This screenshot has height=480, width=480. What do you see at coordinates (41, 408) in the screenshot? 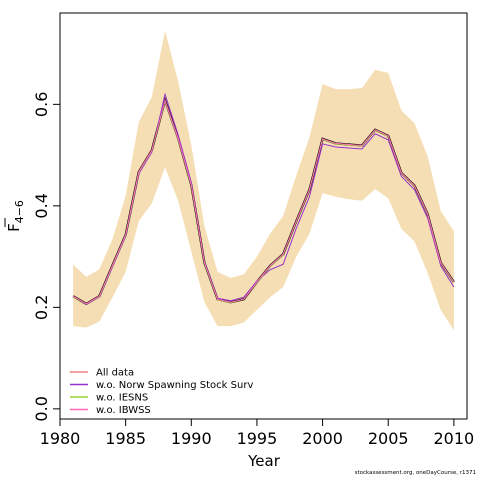
I see `y-tick-label-0: 0.0` at bounding box center [41, 408].